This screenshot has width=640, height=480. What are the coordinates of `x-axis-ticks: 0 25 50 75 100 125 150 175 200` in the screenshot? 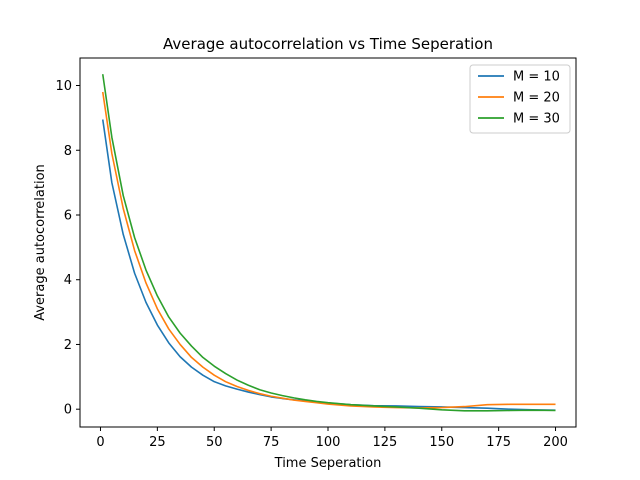 It's located at (332, 438).